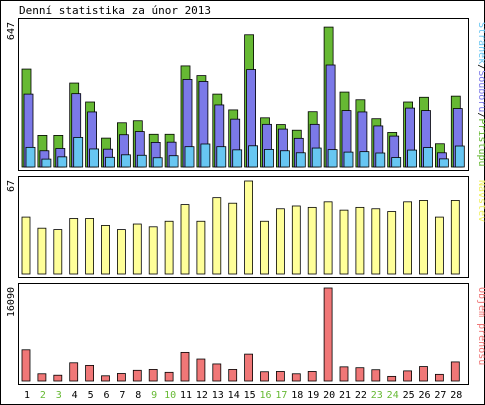  Describe the element at coordinates (480, 67) in the screenshot. I see `legend-sep-1: /` at that location.